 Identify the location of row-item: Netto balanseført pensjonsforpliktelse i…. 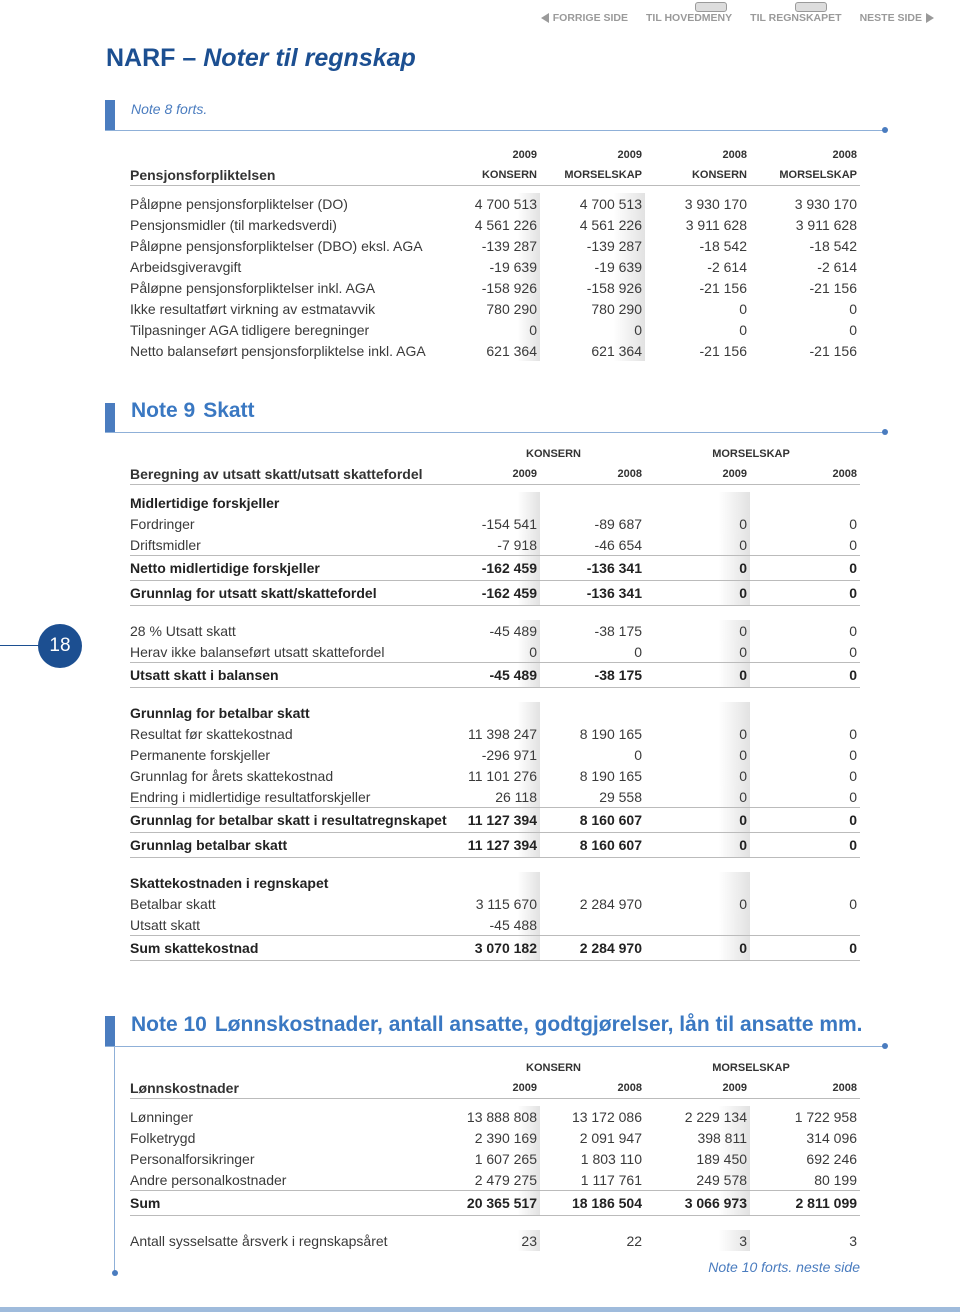
(495, 350).